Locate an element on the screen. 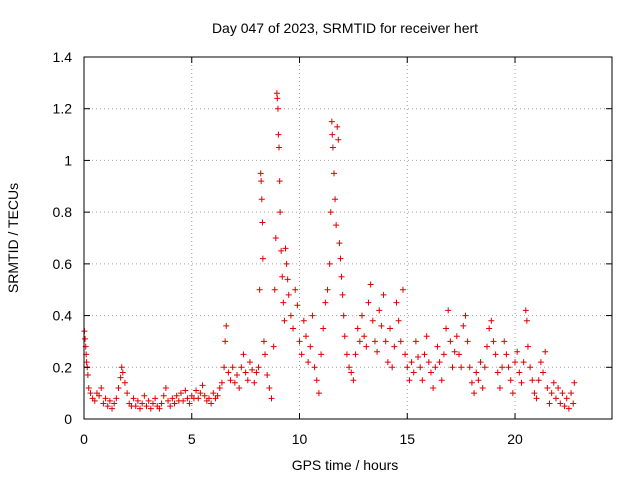 The height and width of the screenshot is (480, 640). x-tick-label: 10 is located at coordinates (300, 439).